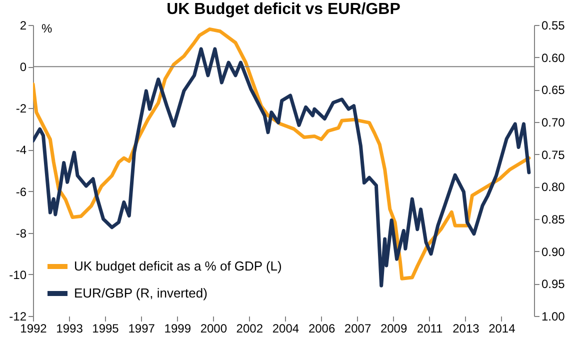 The width and height of the screenshot is (584, 345). Describe the element at coordinates (18, 317) in the screenshot. I see `y-tick-label: -12` at that location.